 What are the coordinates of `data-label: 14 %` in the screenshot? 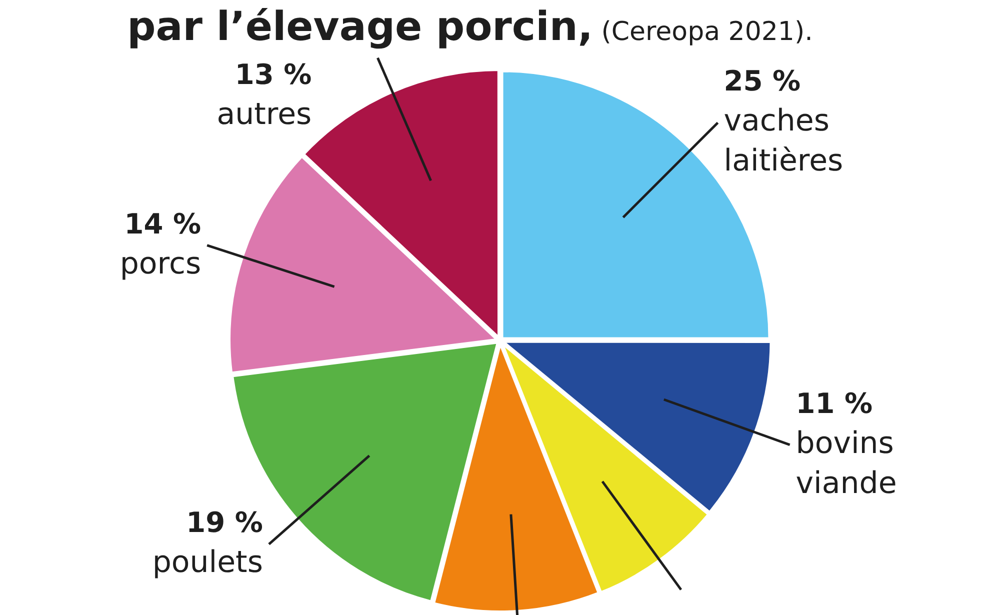 It's located at (163, 223).